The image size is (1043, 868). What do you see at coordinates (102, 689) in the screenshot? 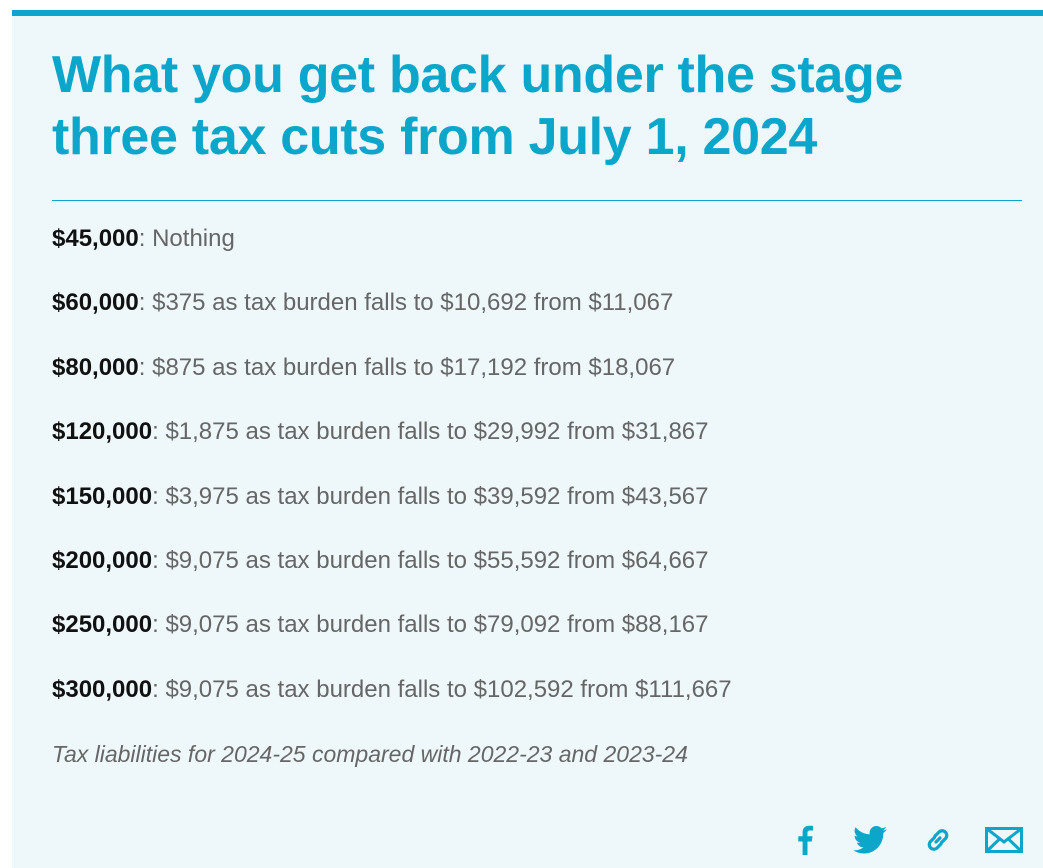
I see `income-amount: $300,000` at bounding box center [102, 689].